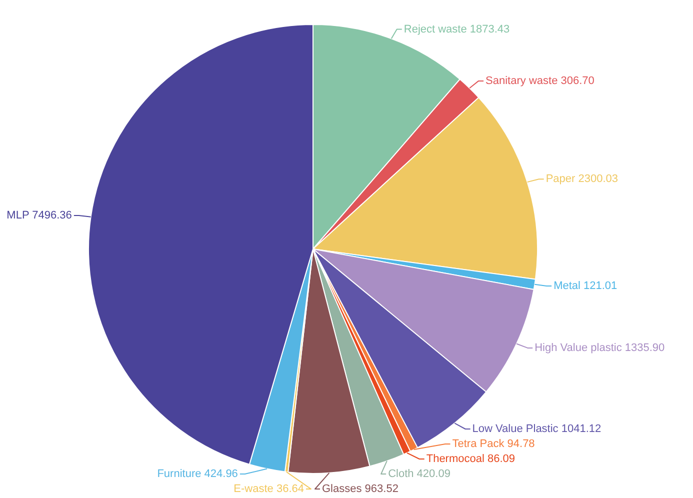 The image size is (693, 498). What do you see at coordinates (537, 429) in the screenshot?
I see `slice-label: Low Value Plastic 1041.12` at bounding box center [537, 429].